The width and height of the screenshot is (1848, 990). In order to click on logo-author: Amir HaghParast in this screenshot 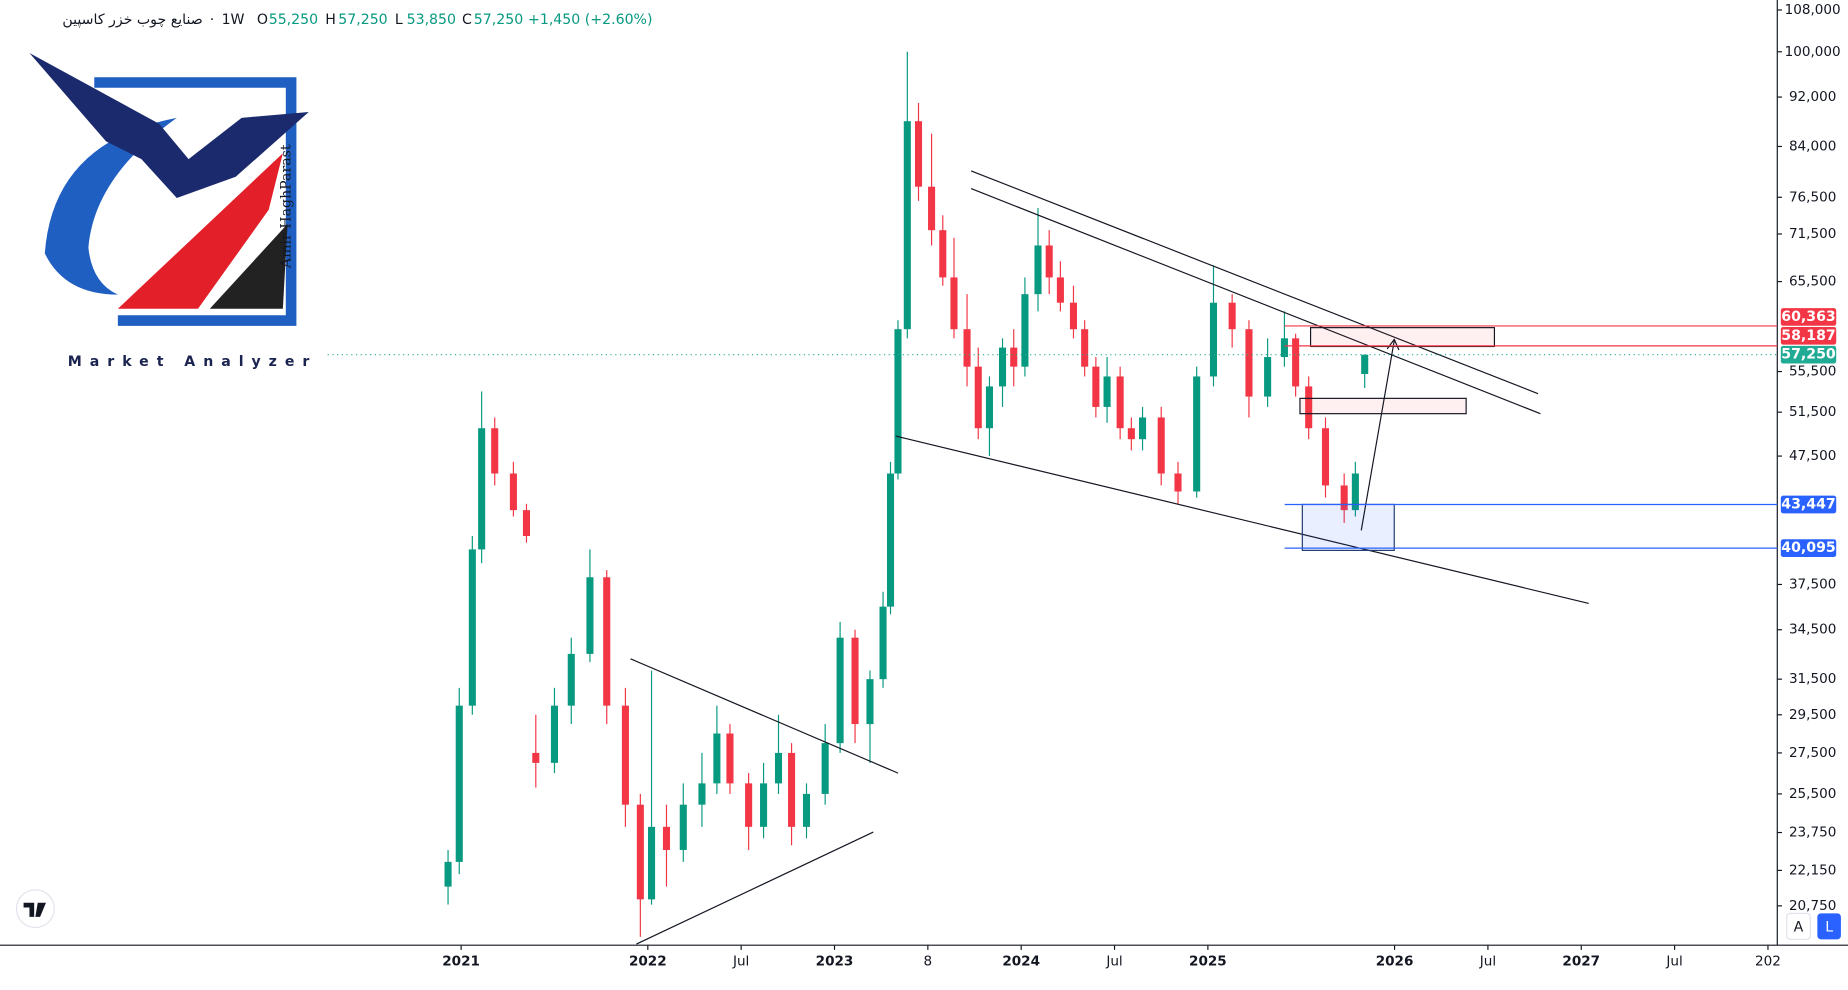, I will do `click(286, 206)`.